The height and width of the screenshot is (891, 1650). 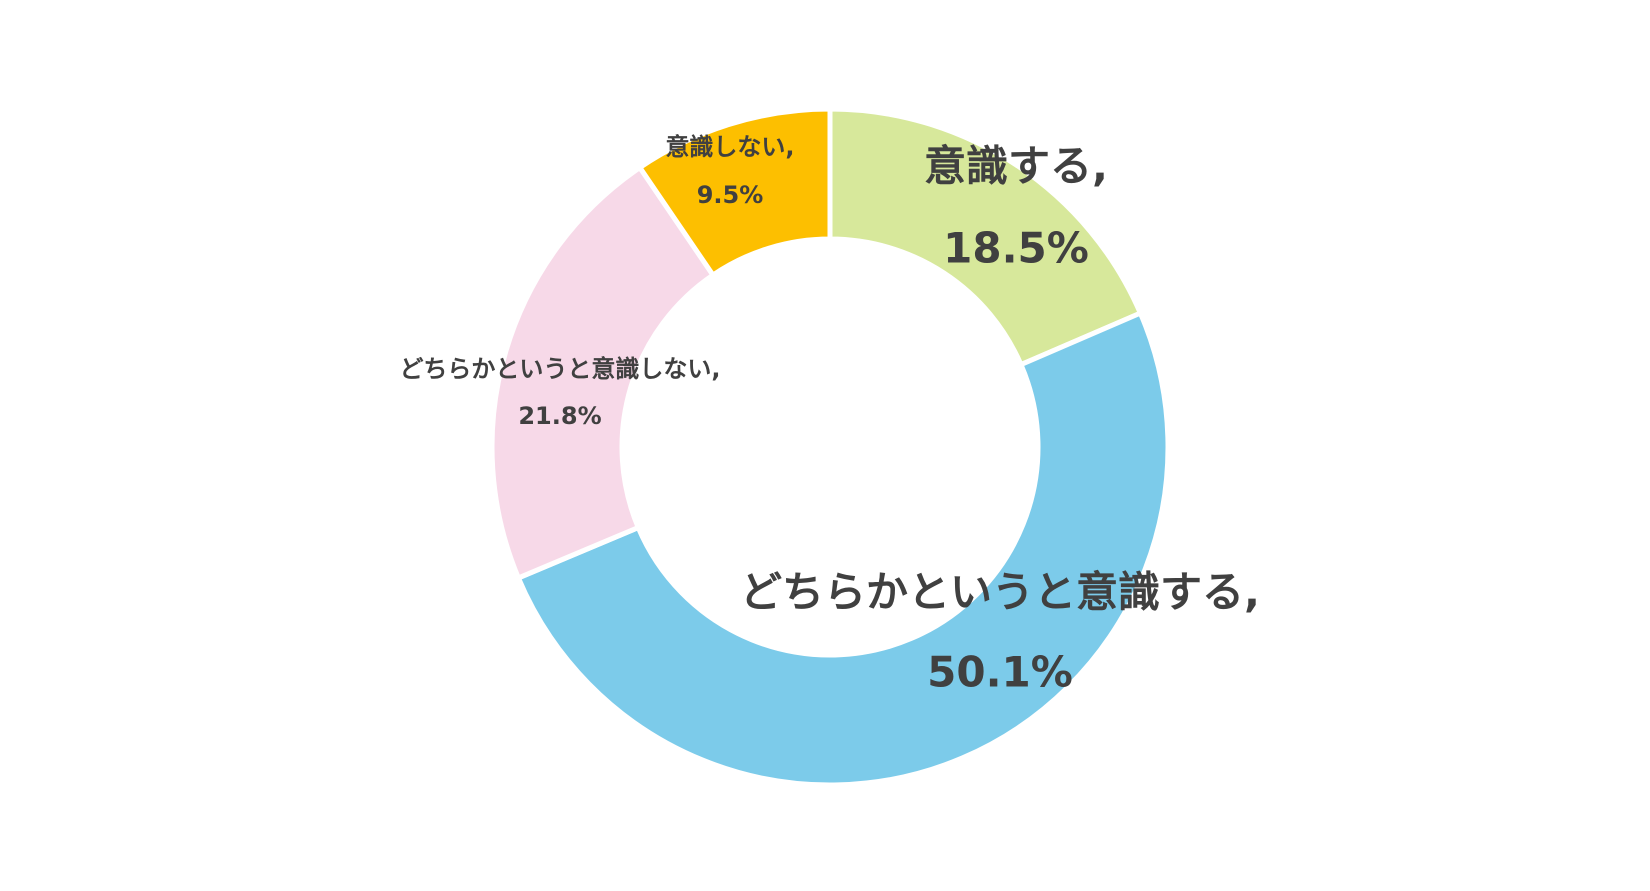 What do you see at coordinates (559, 369) in the screenshot?
I see `slice-label: どちらかというと意識しない,` at bounding box center [559, 369].